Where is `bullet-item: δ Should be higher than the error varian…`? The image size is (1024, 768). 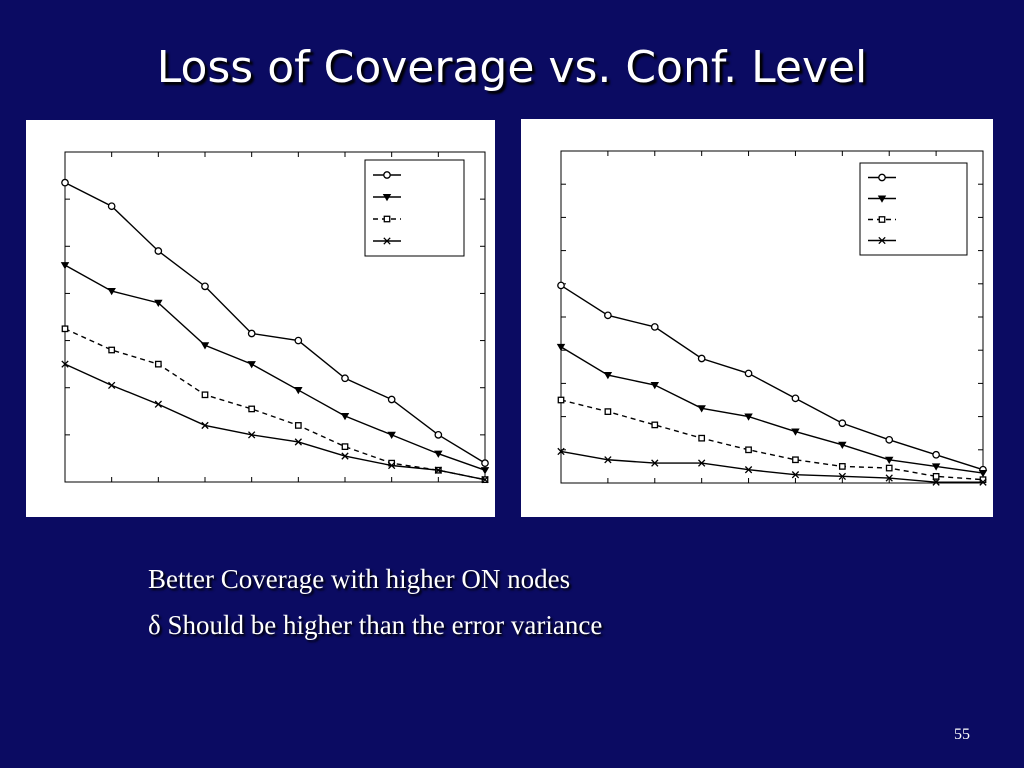 bullet-item: δ Should be higher than the error varian… is located at coordinates (375, 625).